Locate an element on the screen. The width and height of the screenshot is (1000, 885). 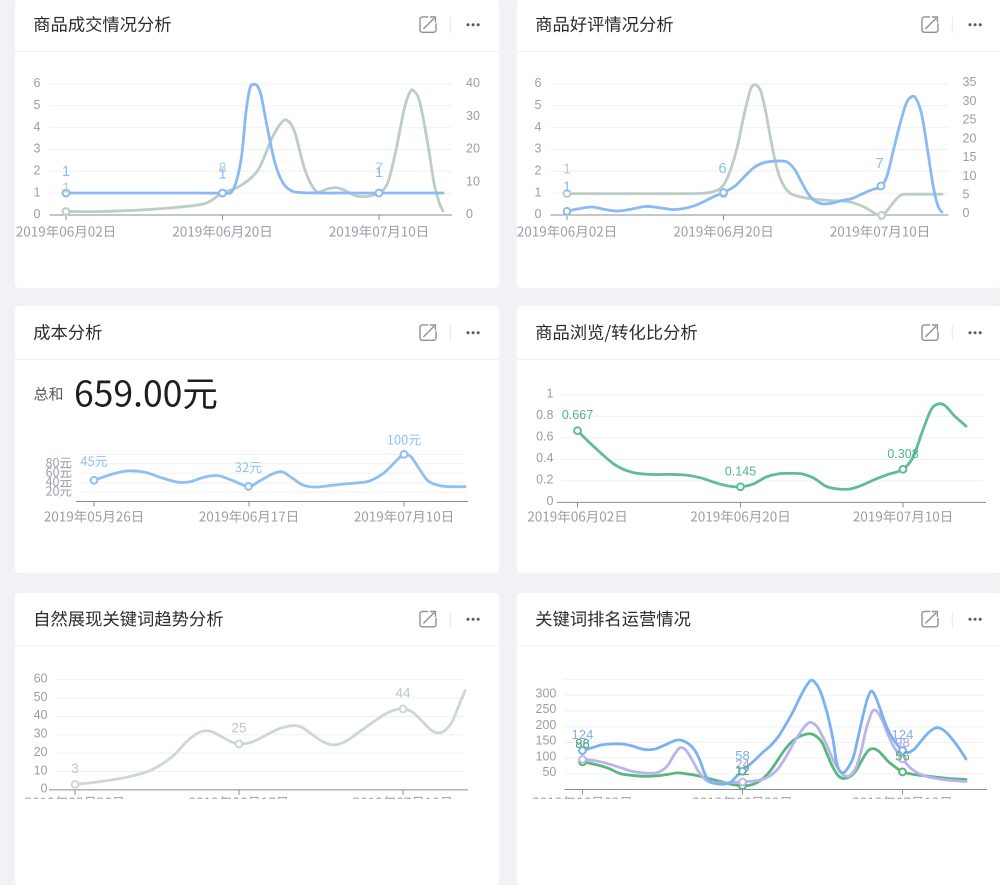
svg-text: 100 is located at coordinates (546, 756).